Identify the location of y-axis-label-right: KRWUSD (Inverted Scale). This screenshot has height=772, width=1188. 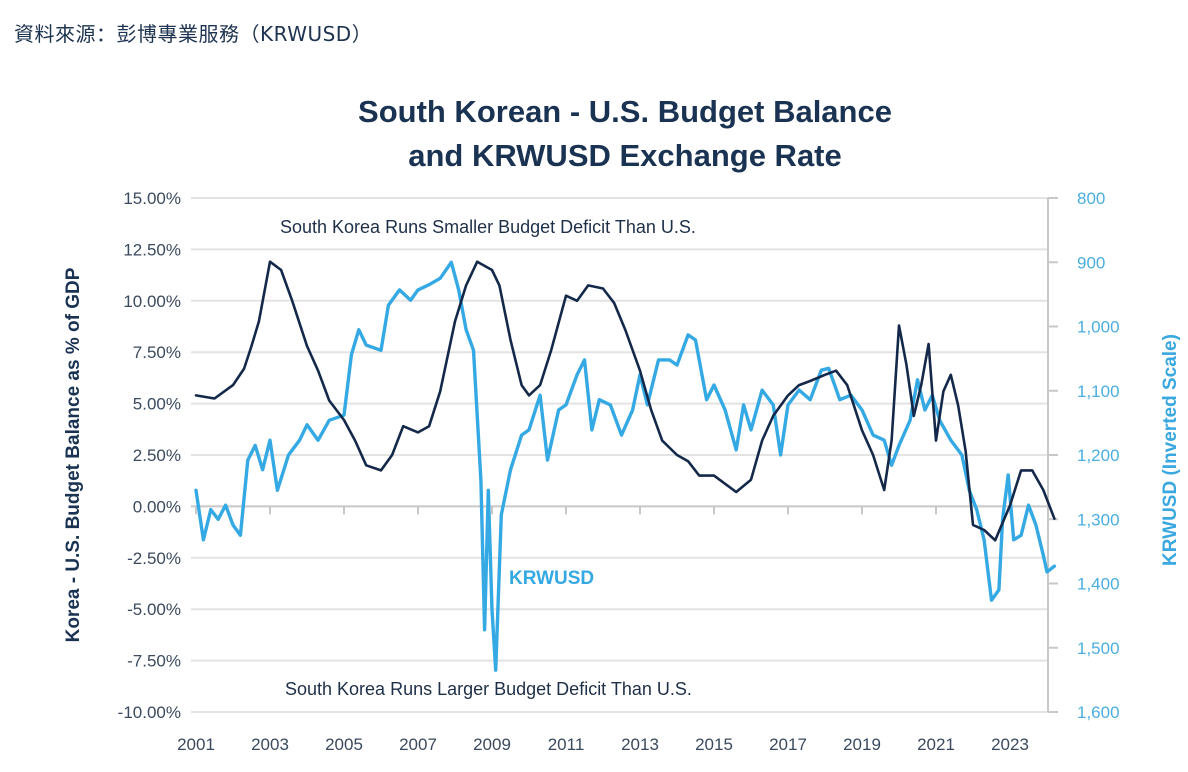
(1170, 450).